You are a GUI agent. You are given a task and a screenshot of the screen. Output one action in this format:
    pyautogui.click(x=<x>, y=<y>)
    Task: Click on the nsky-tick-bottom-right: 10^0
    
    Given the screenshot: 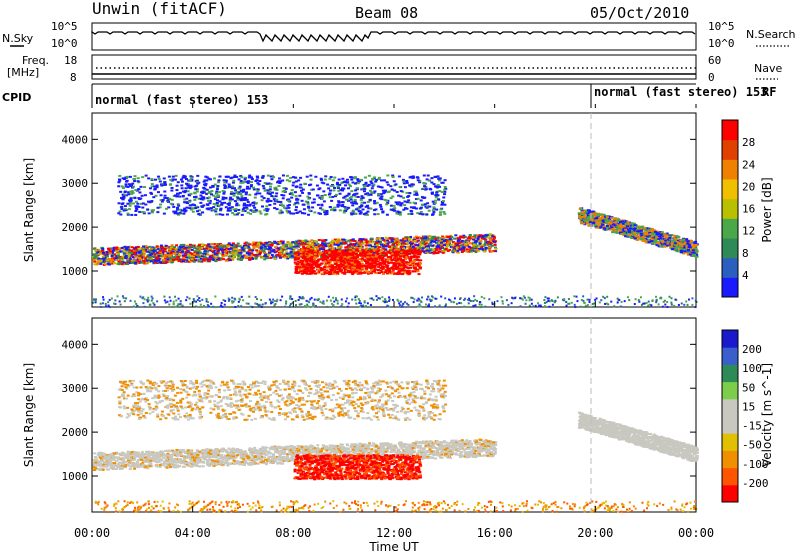 What is the action you would take?
    pyautogui.click(x=721, y=43)
    